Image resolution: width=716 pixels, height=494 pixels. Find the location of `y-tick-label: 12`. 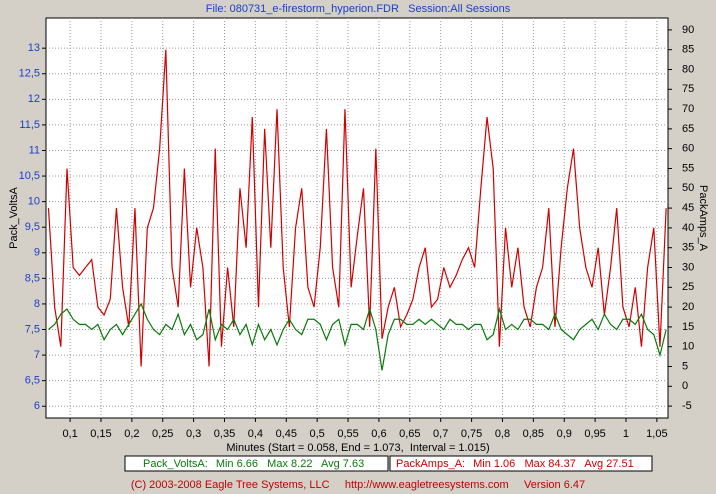

y-tick-label: 12 is located at coordinates (34, 99).